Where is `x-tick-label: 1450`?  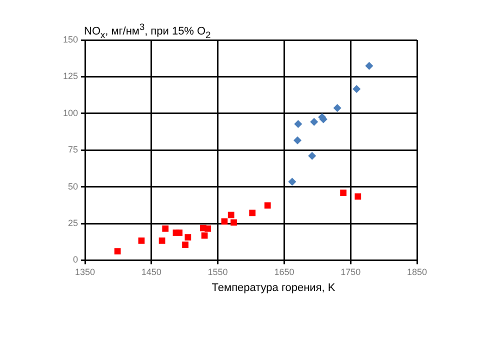
x-tick-label: 1450 is located at coordinates (151, 272).